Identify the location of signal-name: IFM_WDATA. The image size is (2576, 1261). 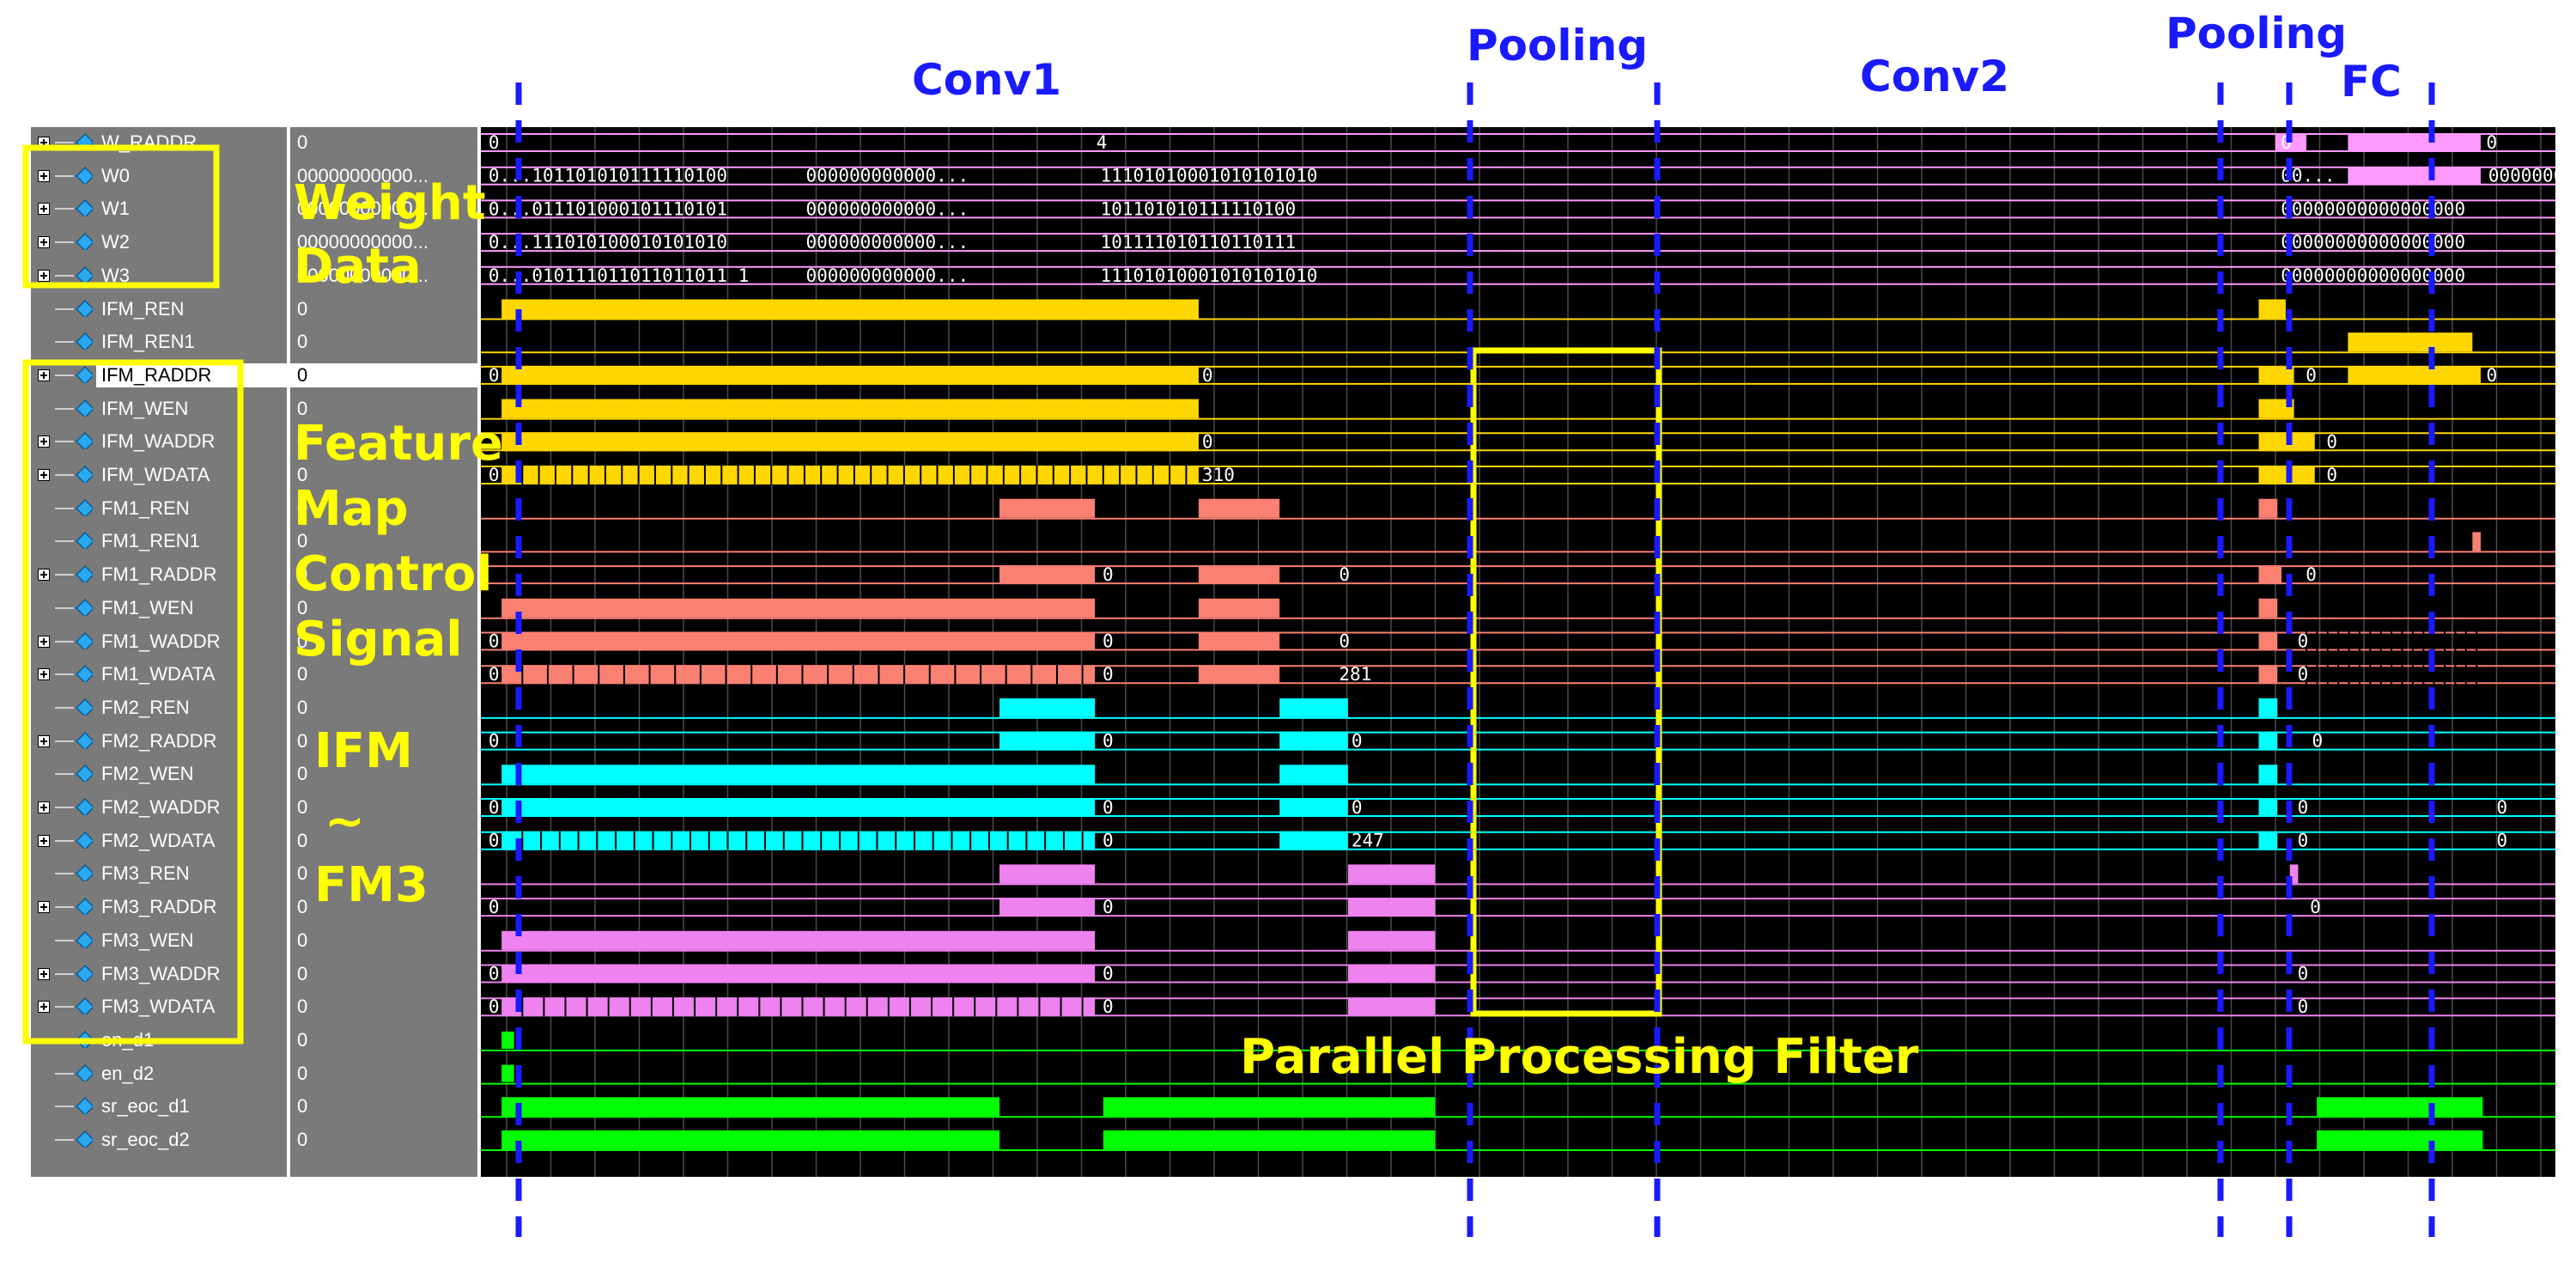
(155, 475).